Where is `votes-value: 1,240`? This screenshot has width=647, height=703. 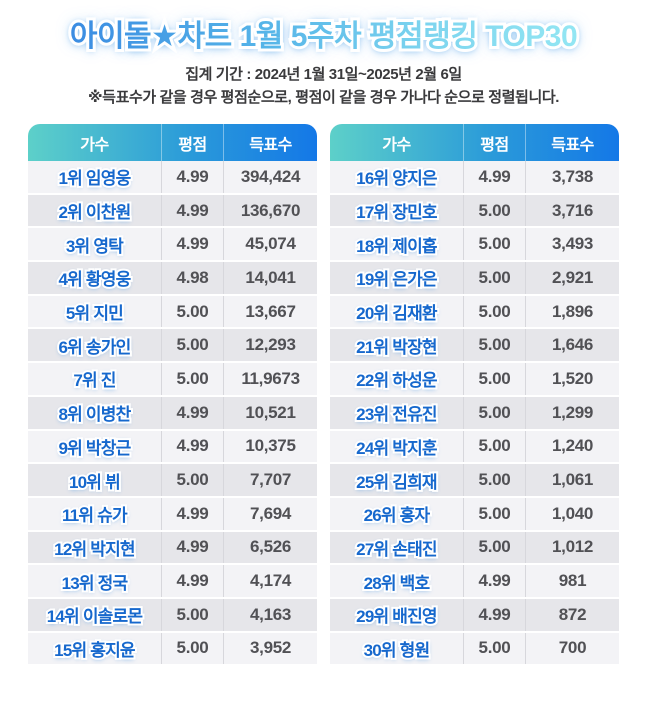 votes-value: 1,240 is located at coordinates (573, 446).